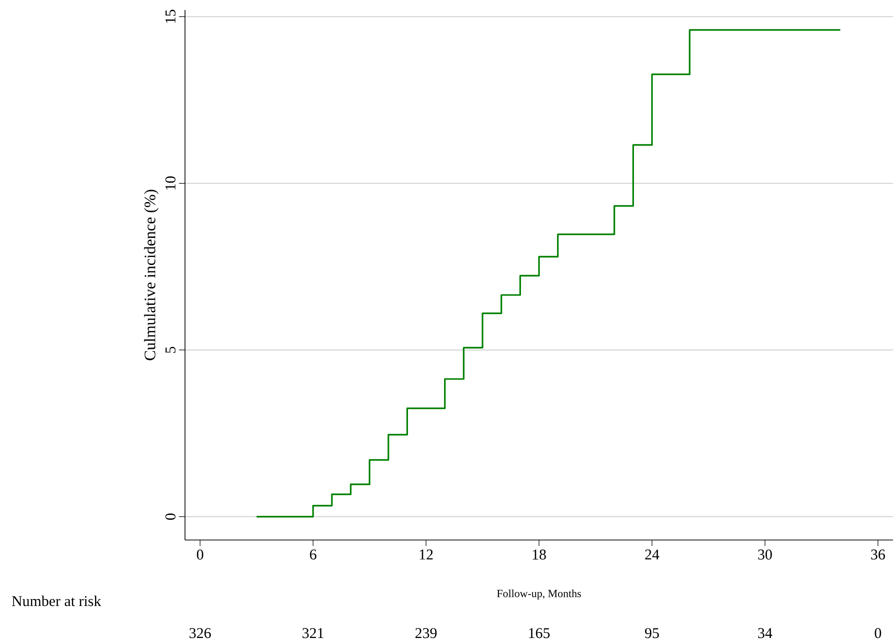  I want to click on x-tick-label: 30, so click(765, 555).